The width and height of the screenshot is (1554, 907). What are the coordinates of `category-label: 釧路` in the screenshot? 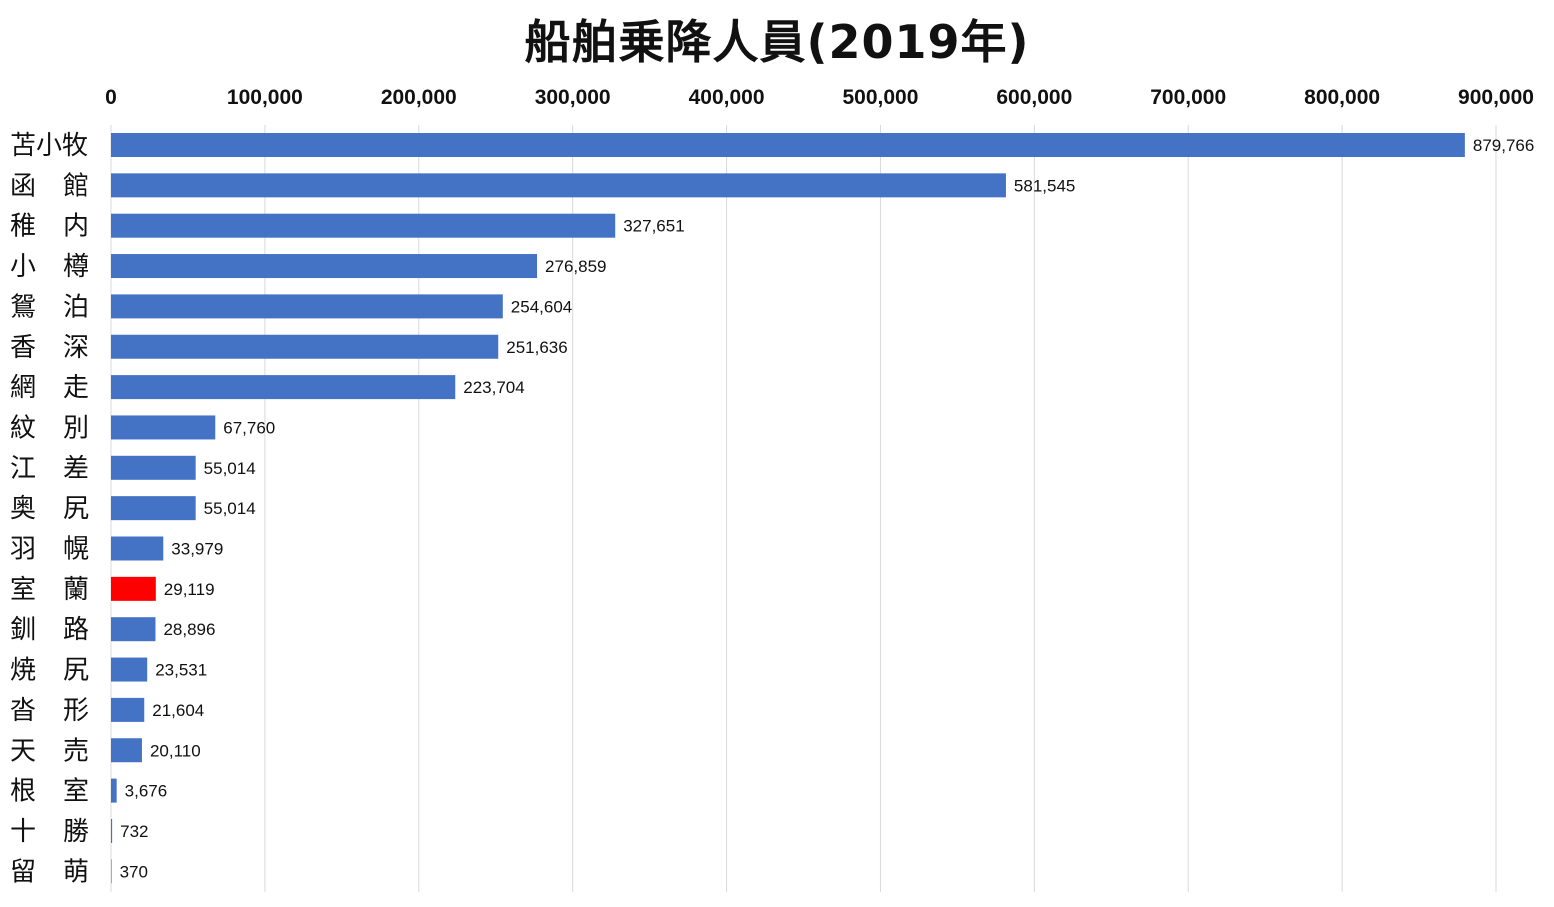 It's located at (49, 630).